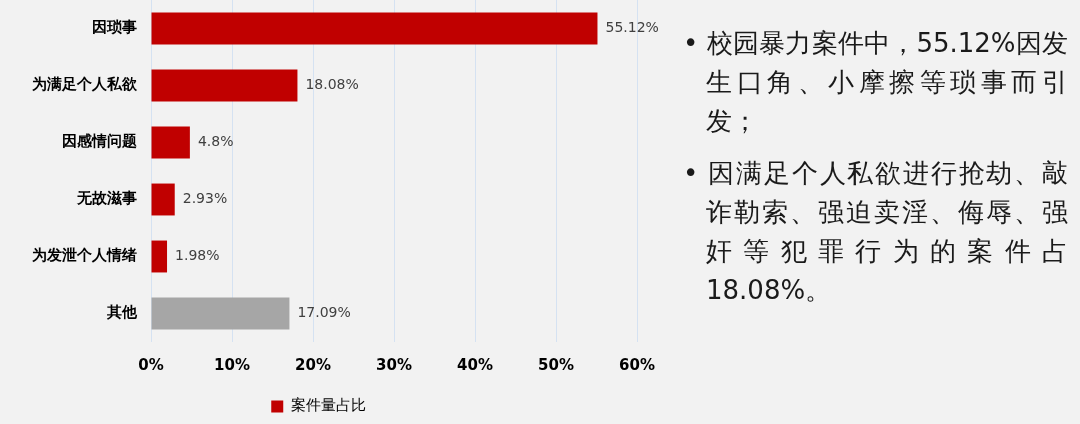  Describe the element at coordinates (875, 232) in the screenshot. I see `text: • 因满足个人私欲进行抢劫、敲诈勒索、强迫卖淫、侮辱、强奸等犯罪行为的案件占18.08%。` at that location.